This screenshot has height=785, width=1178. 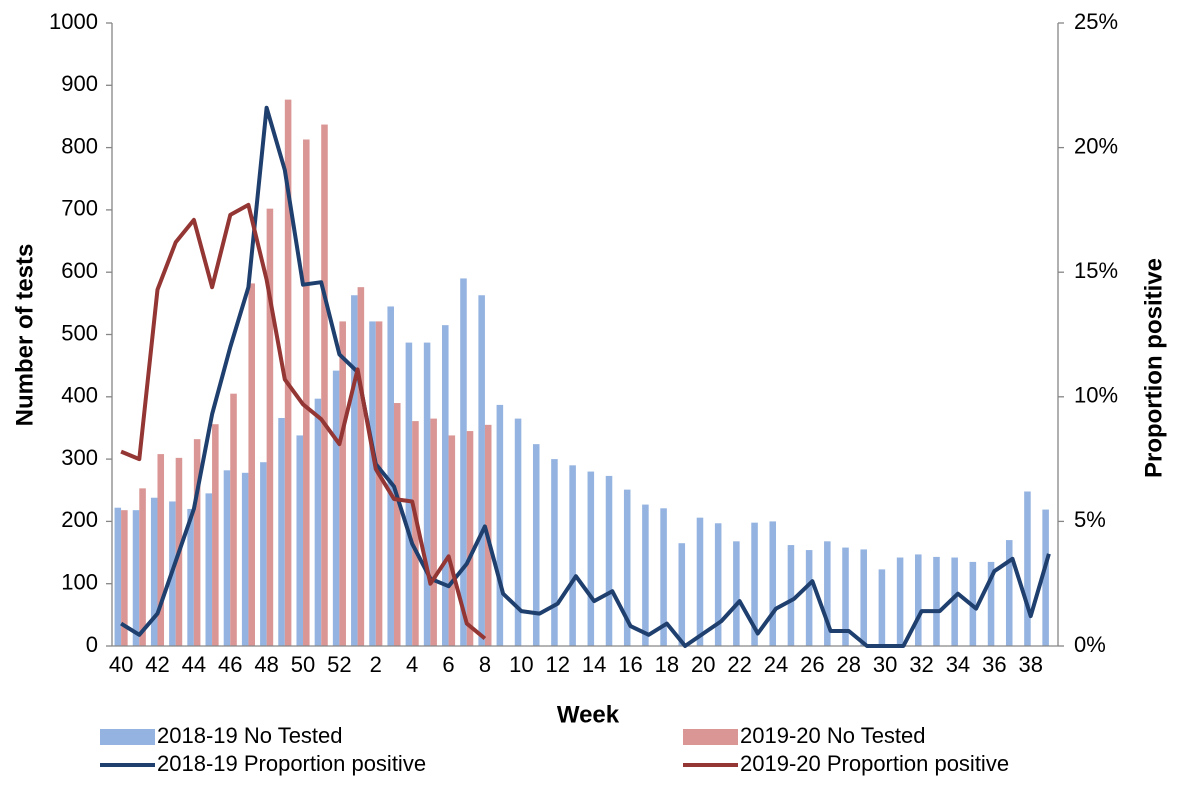 I want to click on legend-label: 2019-20 Proportion positive, so click(x=874, y=763).